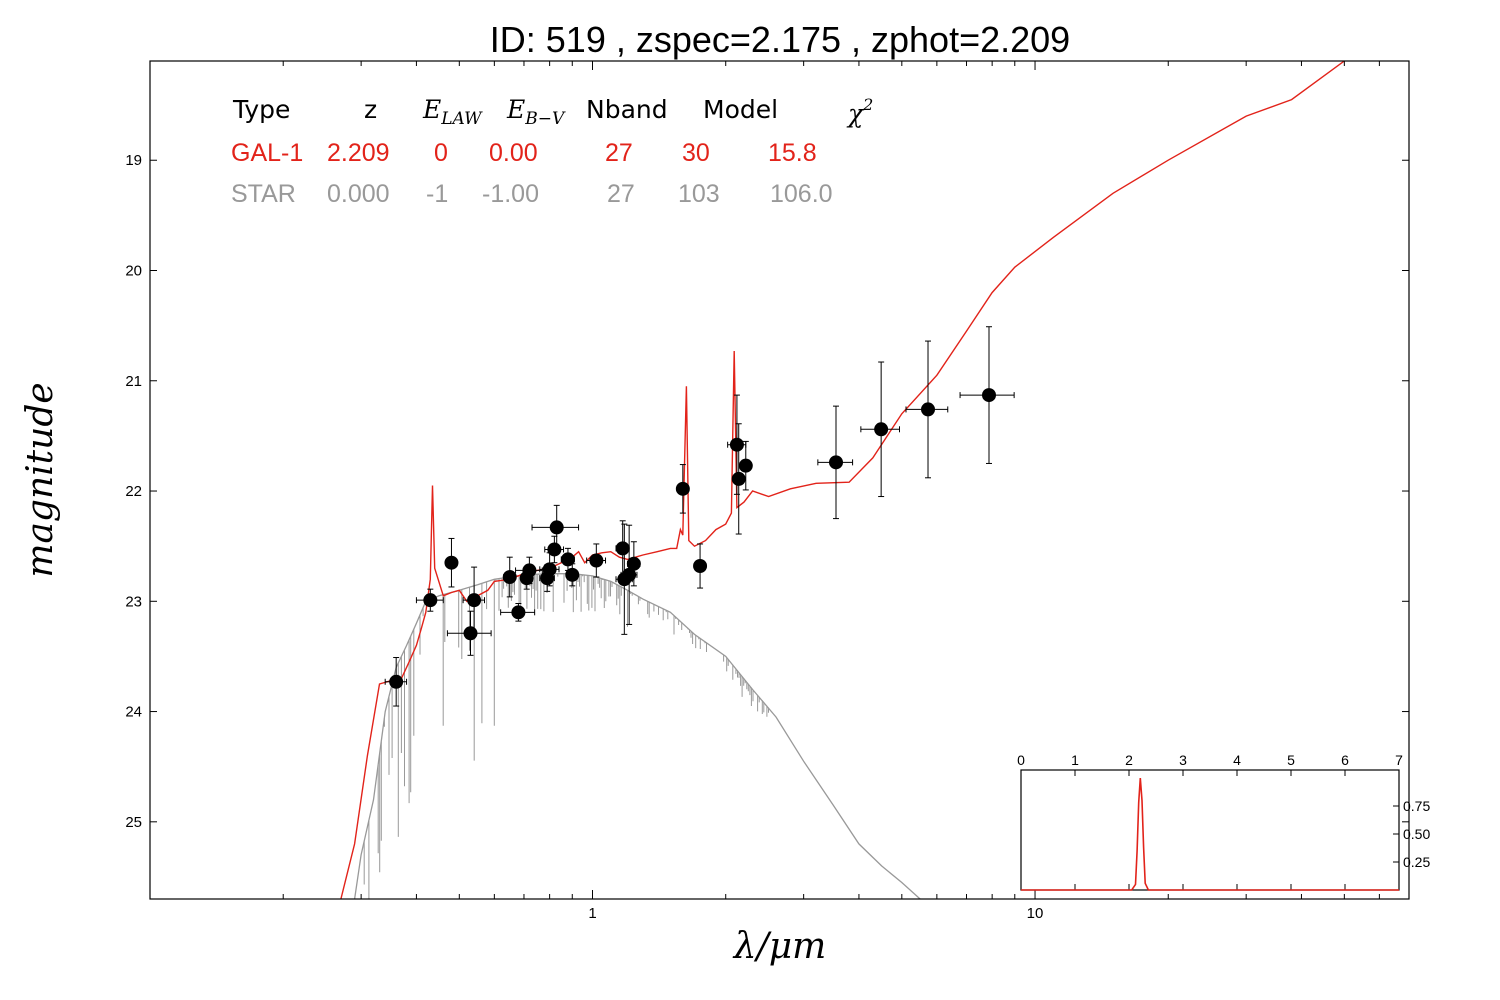  Describe the element at coordinates (566, 736) in the screenshot. I see `star-absorption-lines` at that location.